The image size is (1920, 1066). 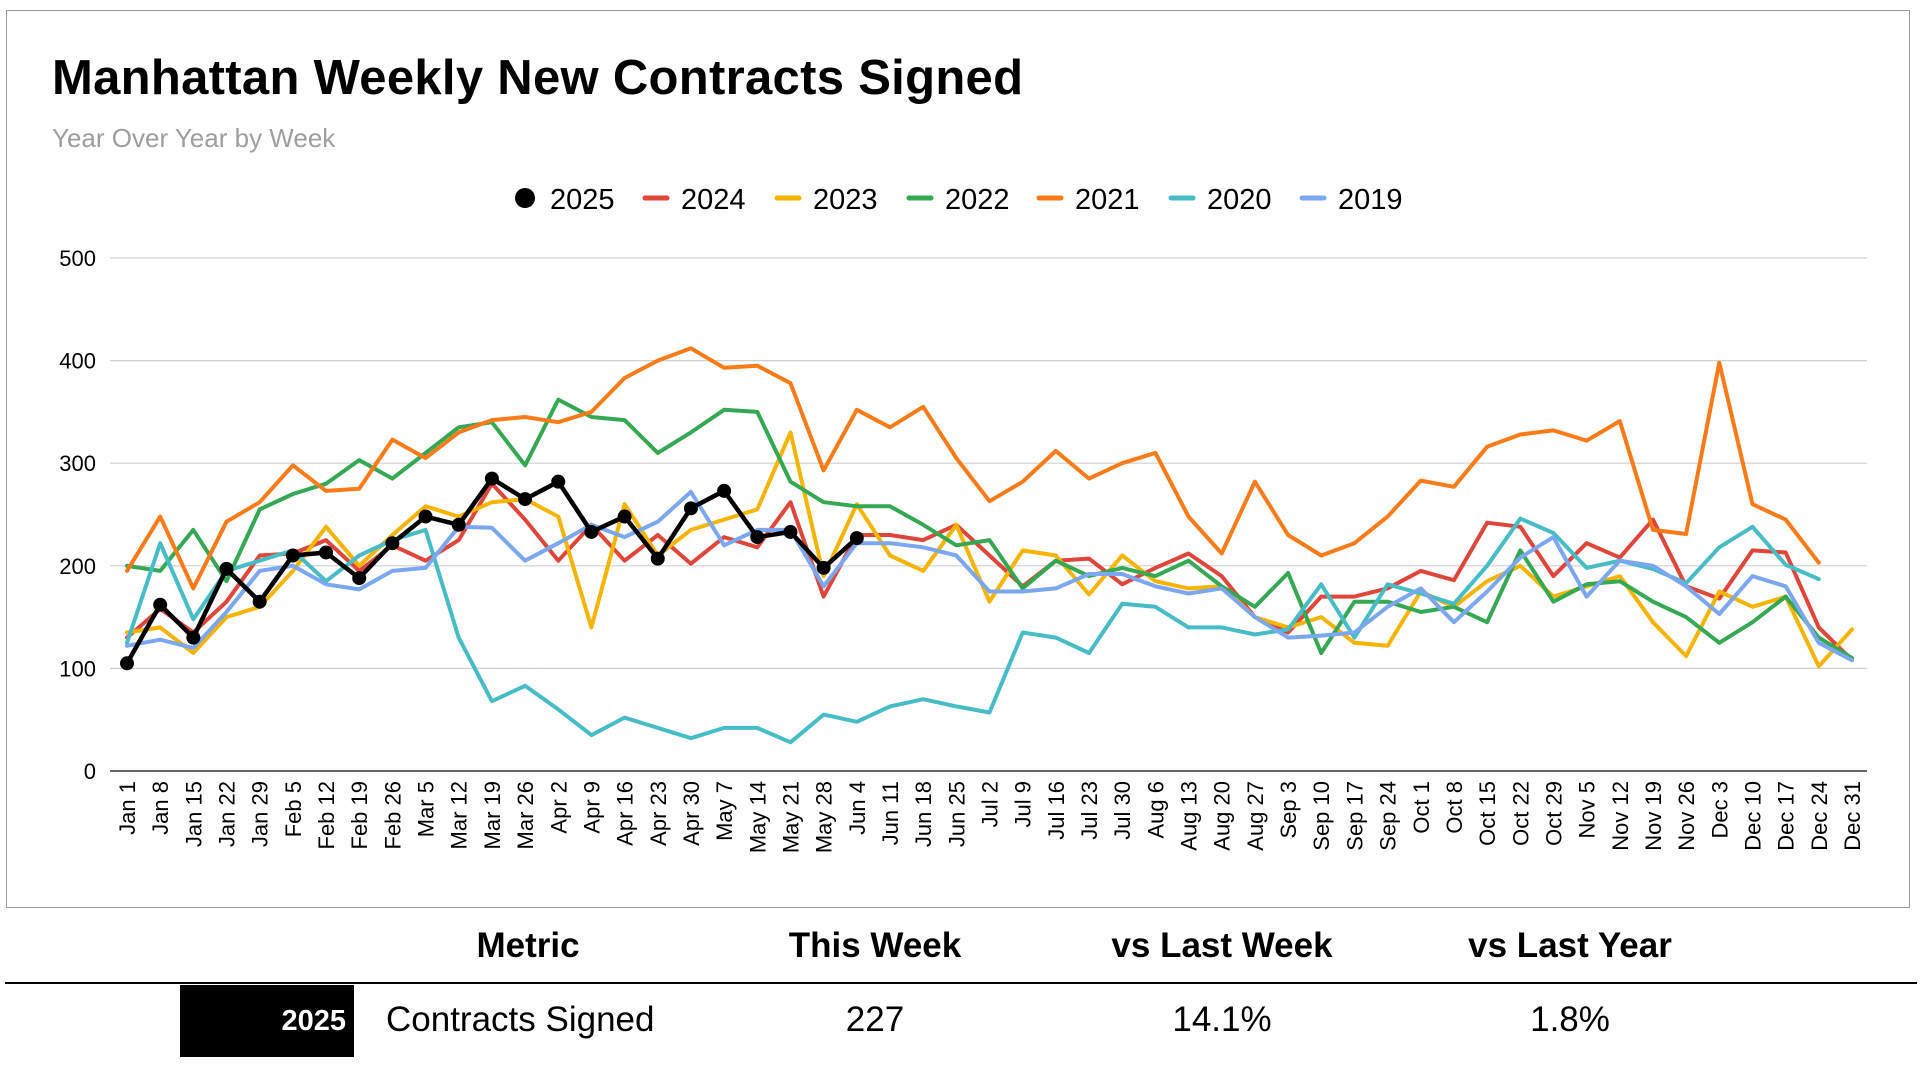 I want to click on y-tick-label: 400, so click(x=77, y=361).